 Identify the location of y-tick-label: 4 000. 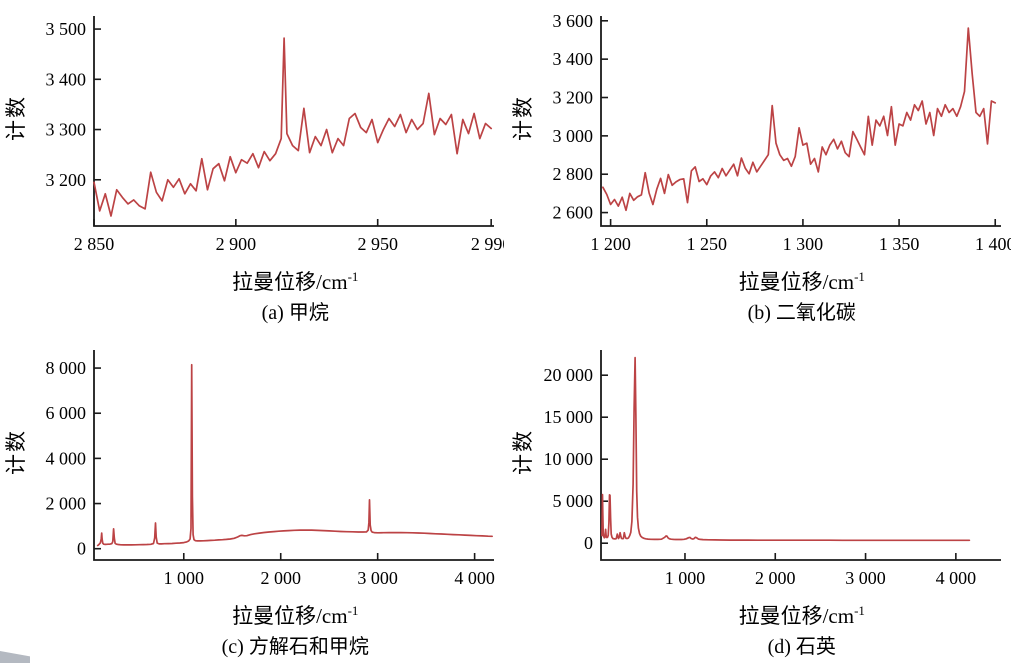
(66, 458).